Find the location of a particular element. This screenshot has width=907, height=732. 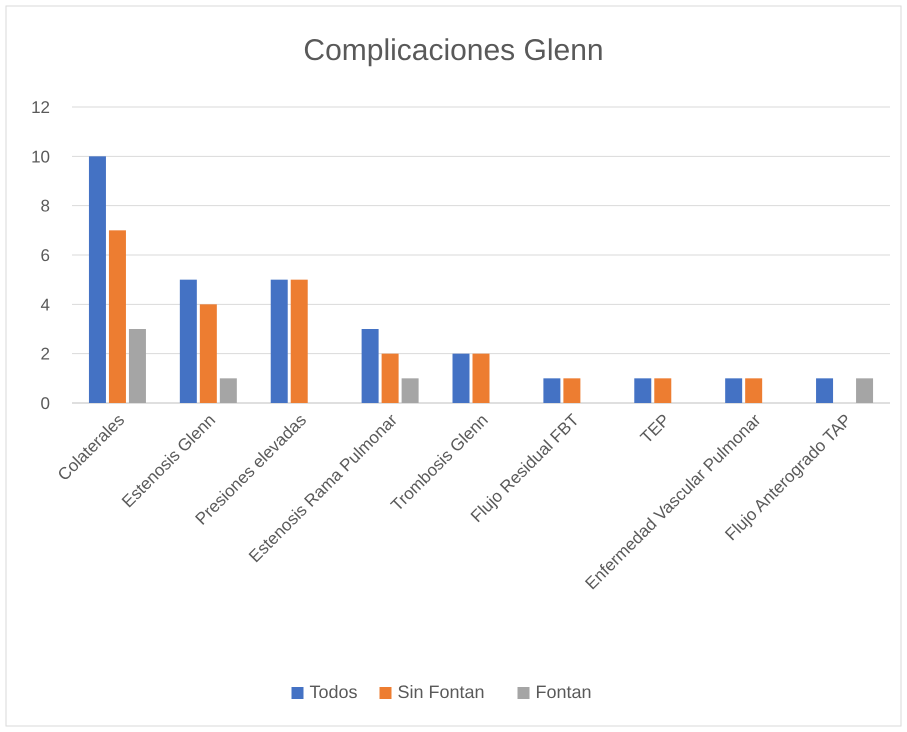

legend-label: Todos is located at coordinates (334, 692).